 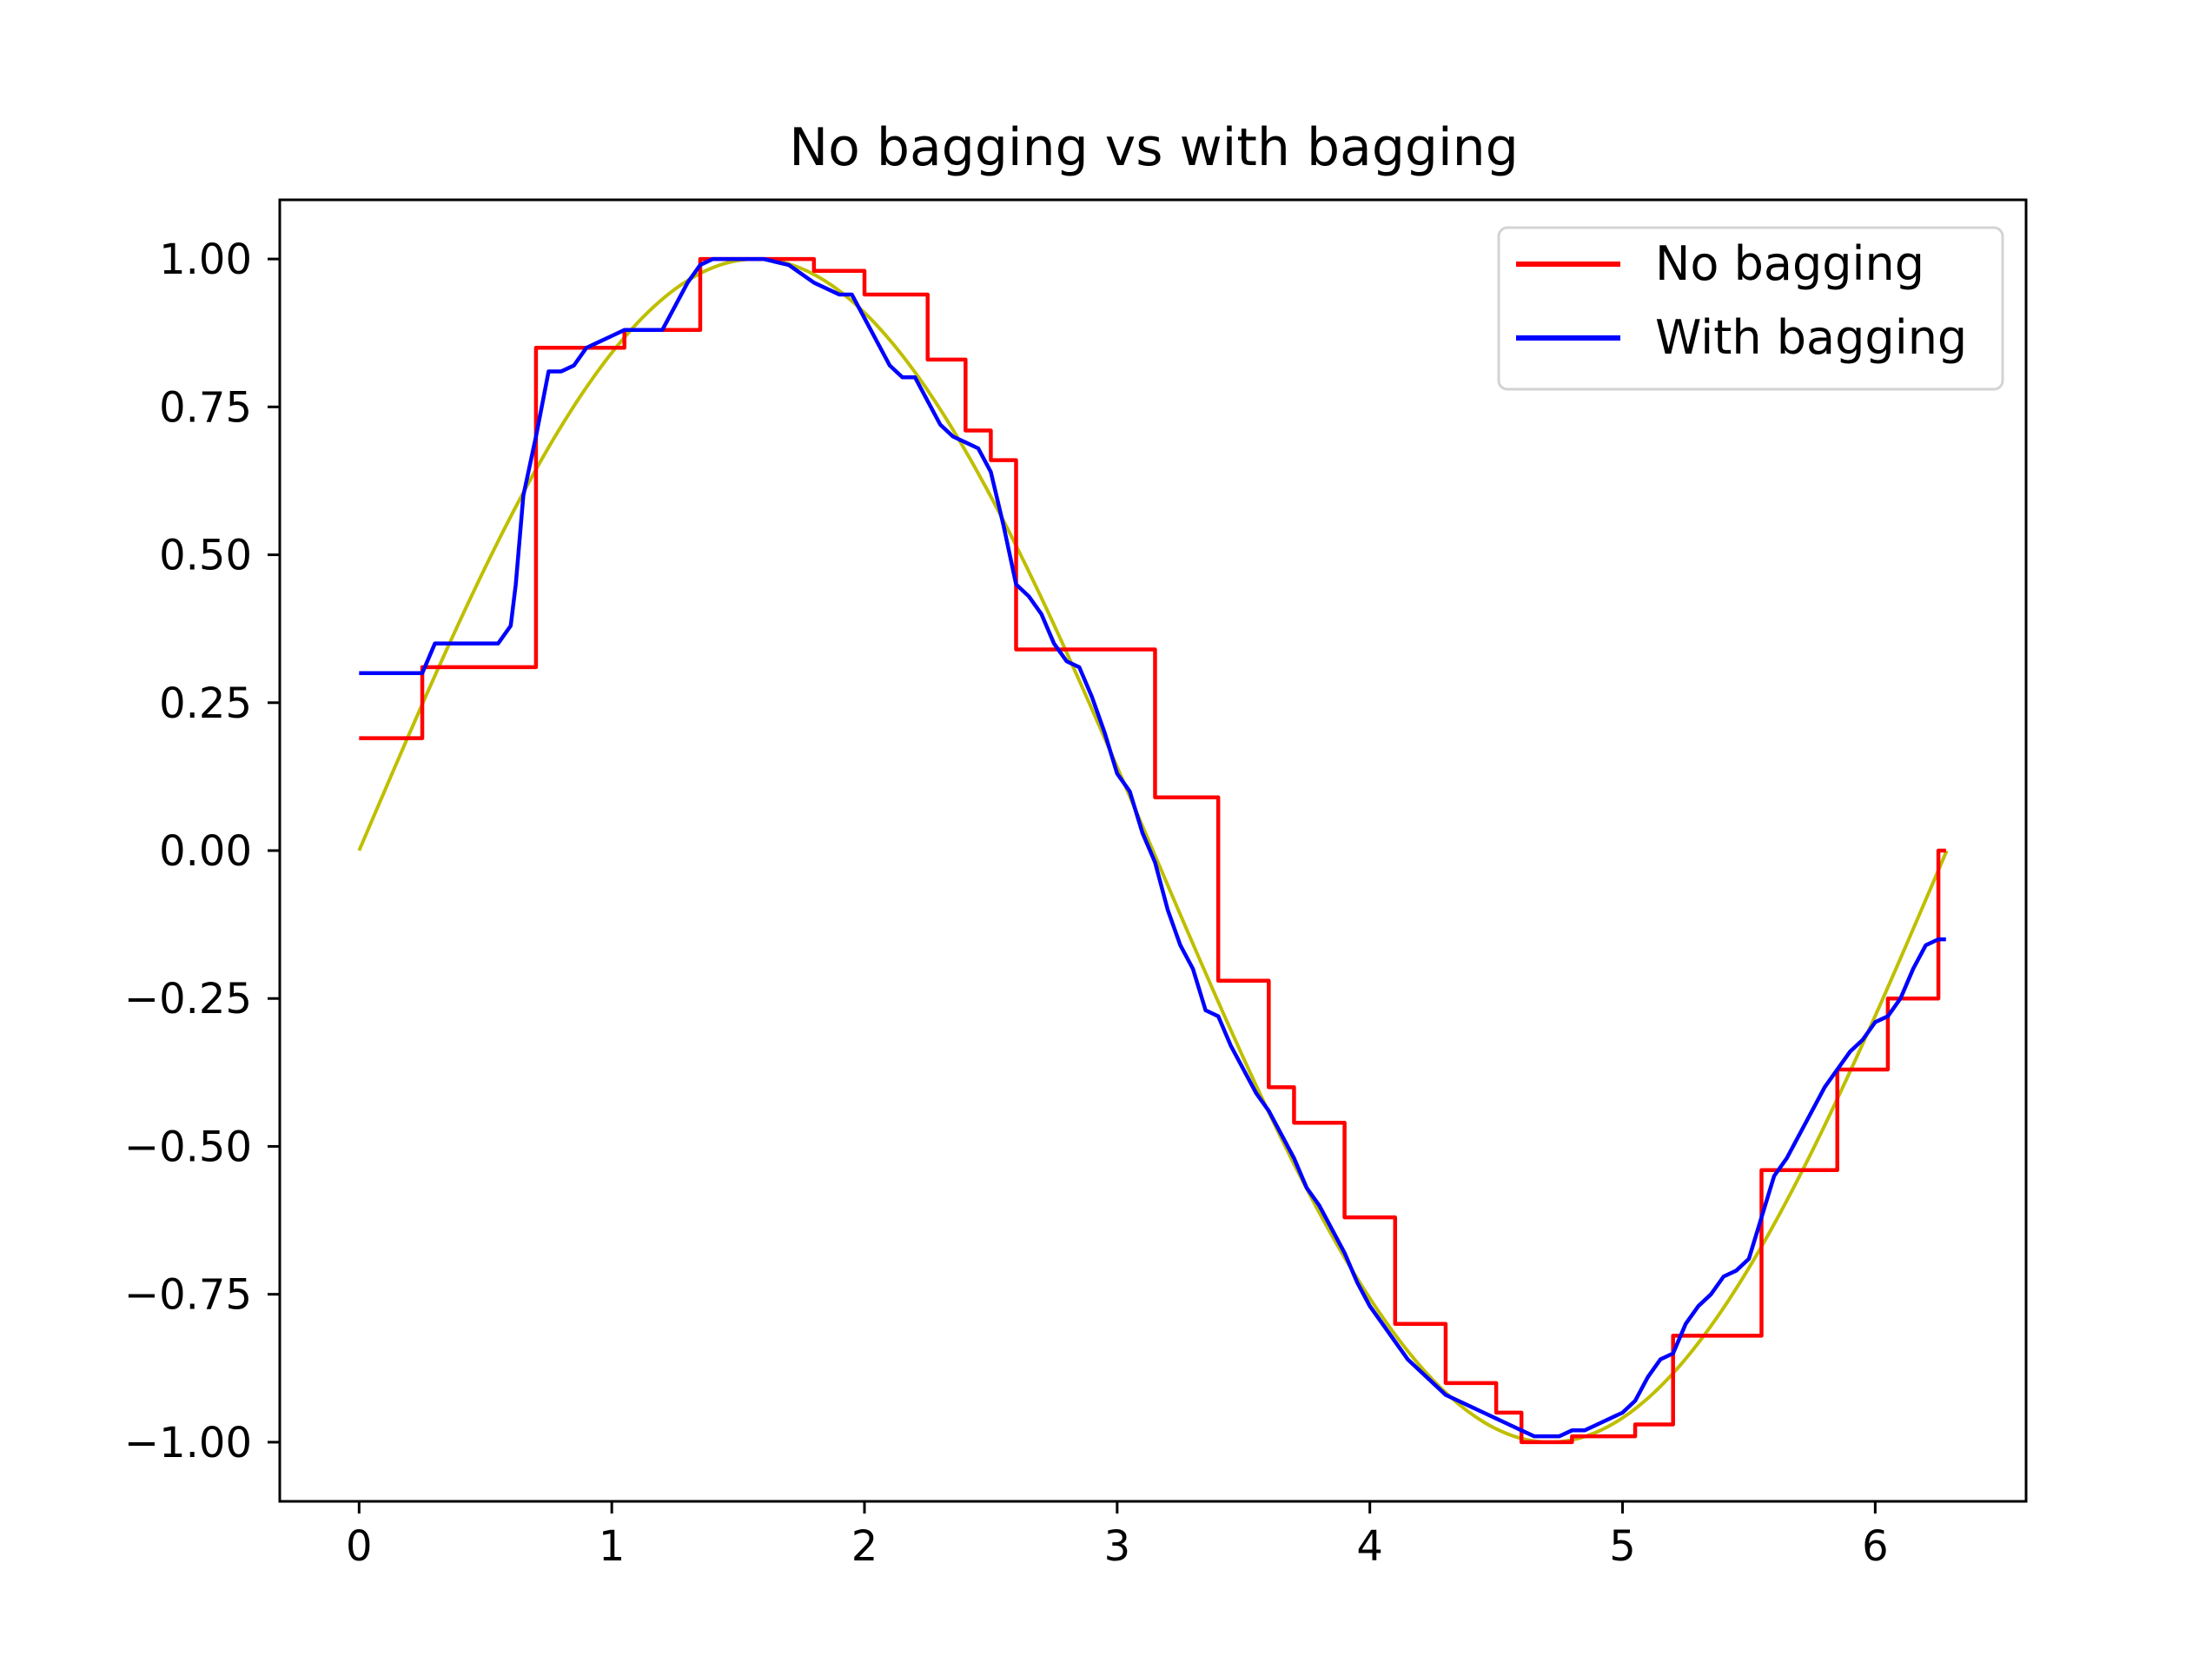 I want to click on x-tick-label: 5, so click(x=1622, y=1546).